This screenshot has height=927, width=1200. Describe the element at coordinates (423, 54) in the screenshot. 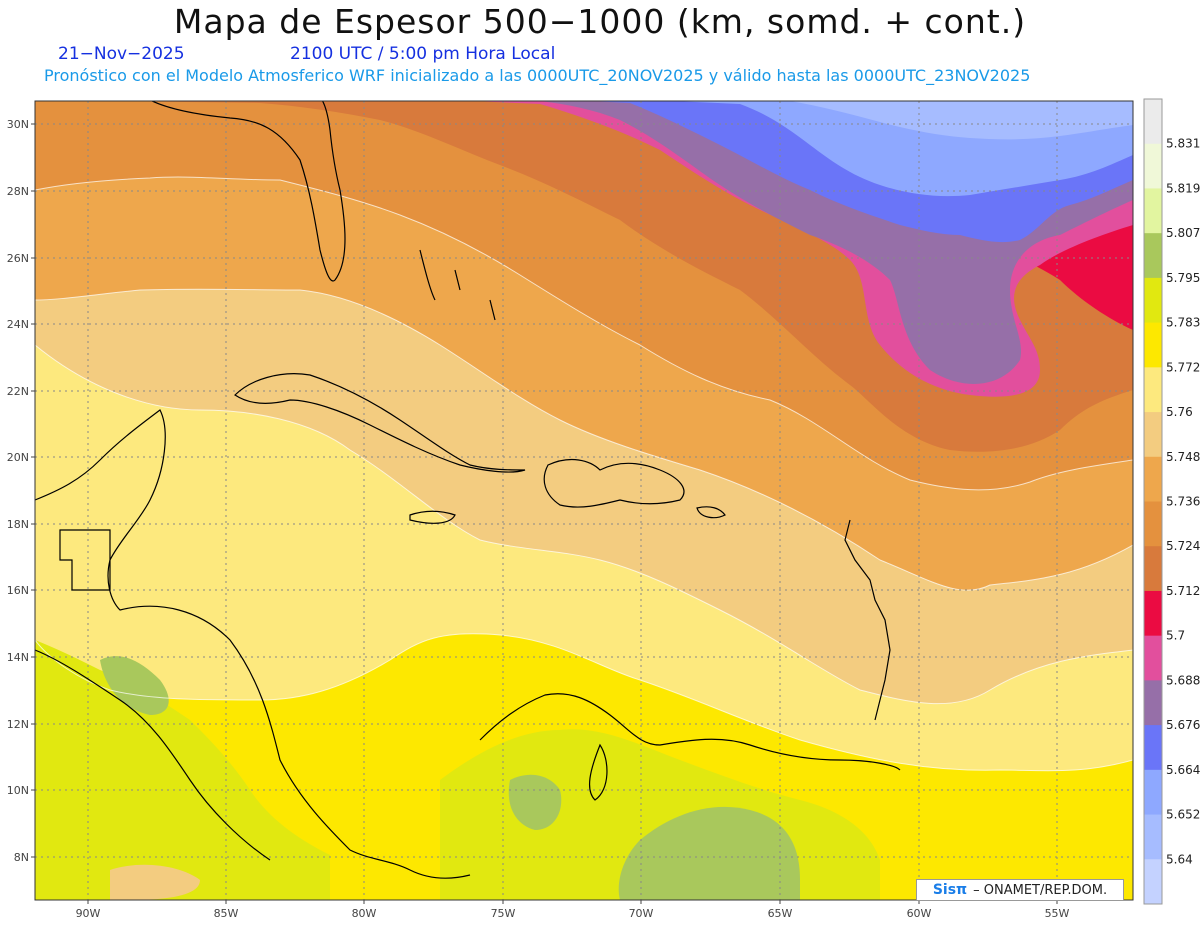

I see `valid-time: 2100 UTC / 5:00 pm Hora Local` at that location.